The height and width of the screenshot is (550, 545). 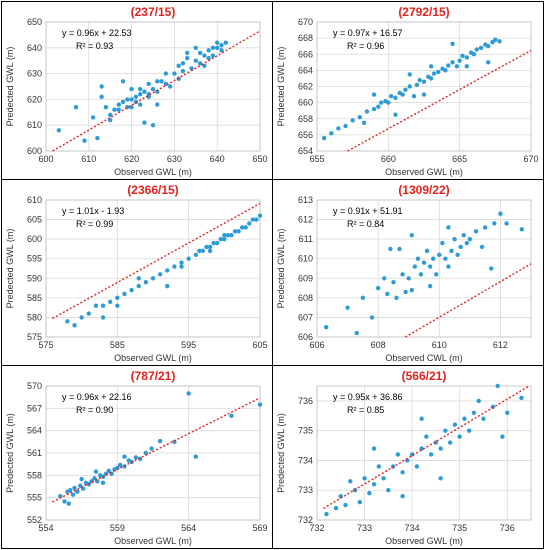 What do you see at coordinates (423, 190) in the screenshot?
I see `chart-title: (1309/22)` at bounding box center [423, 190].